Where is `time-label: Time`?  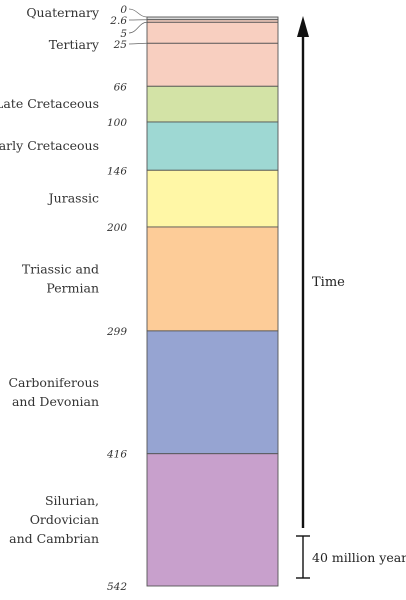 time-label: Time is located at coordinates (328, 282).